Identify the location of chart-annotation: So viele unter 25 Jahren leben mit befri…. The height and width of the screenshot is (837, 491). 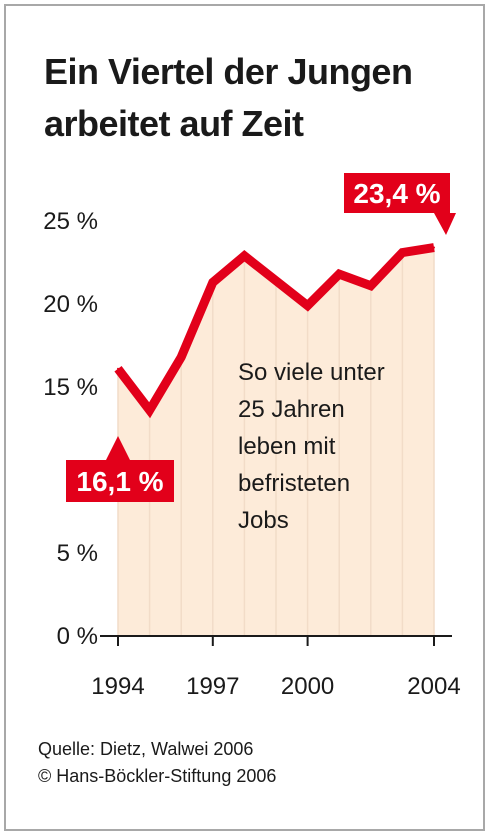
(343, 446).